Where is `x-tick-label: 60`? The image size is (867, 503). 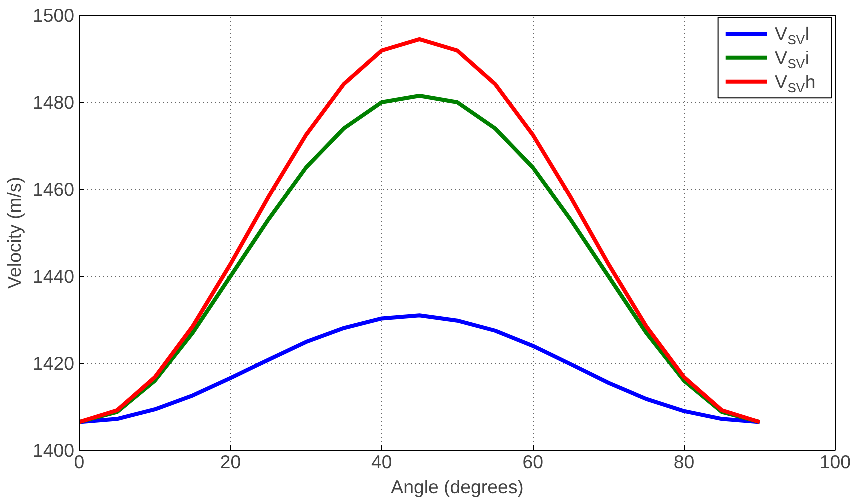 x-tick-label: 60 is located at coordinates (533, 462).